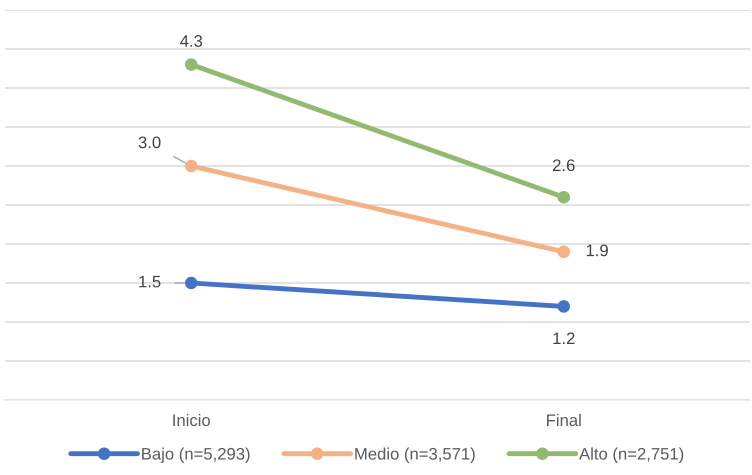 The height and width of the screenshot is (475, 752). Describe the element at coordinates (149, 282) in the screenshot. I see `data-label: 1.5` at that location.